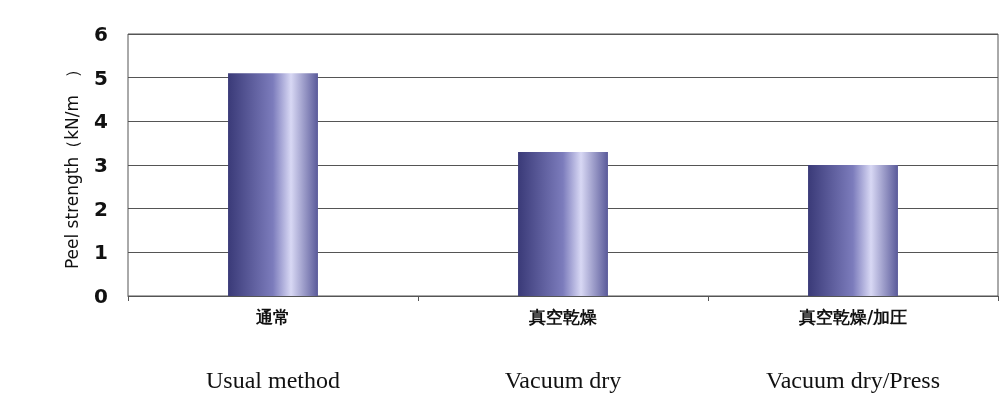 Image resolution: width=1008 pixels, height=406 pixels. What do you see at coordinates (101, 77) in the screenshot?
I see `y-tick-label: 5` at bounding box center [101, 77].